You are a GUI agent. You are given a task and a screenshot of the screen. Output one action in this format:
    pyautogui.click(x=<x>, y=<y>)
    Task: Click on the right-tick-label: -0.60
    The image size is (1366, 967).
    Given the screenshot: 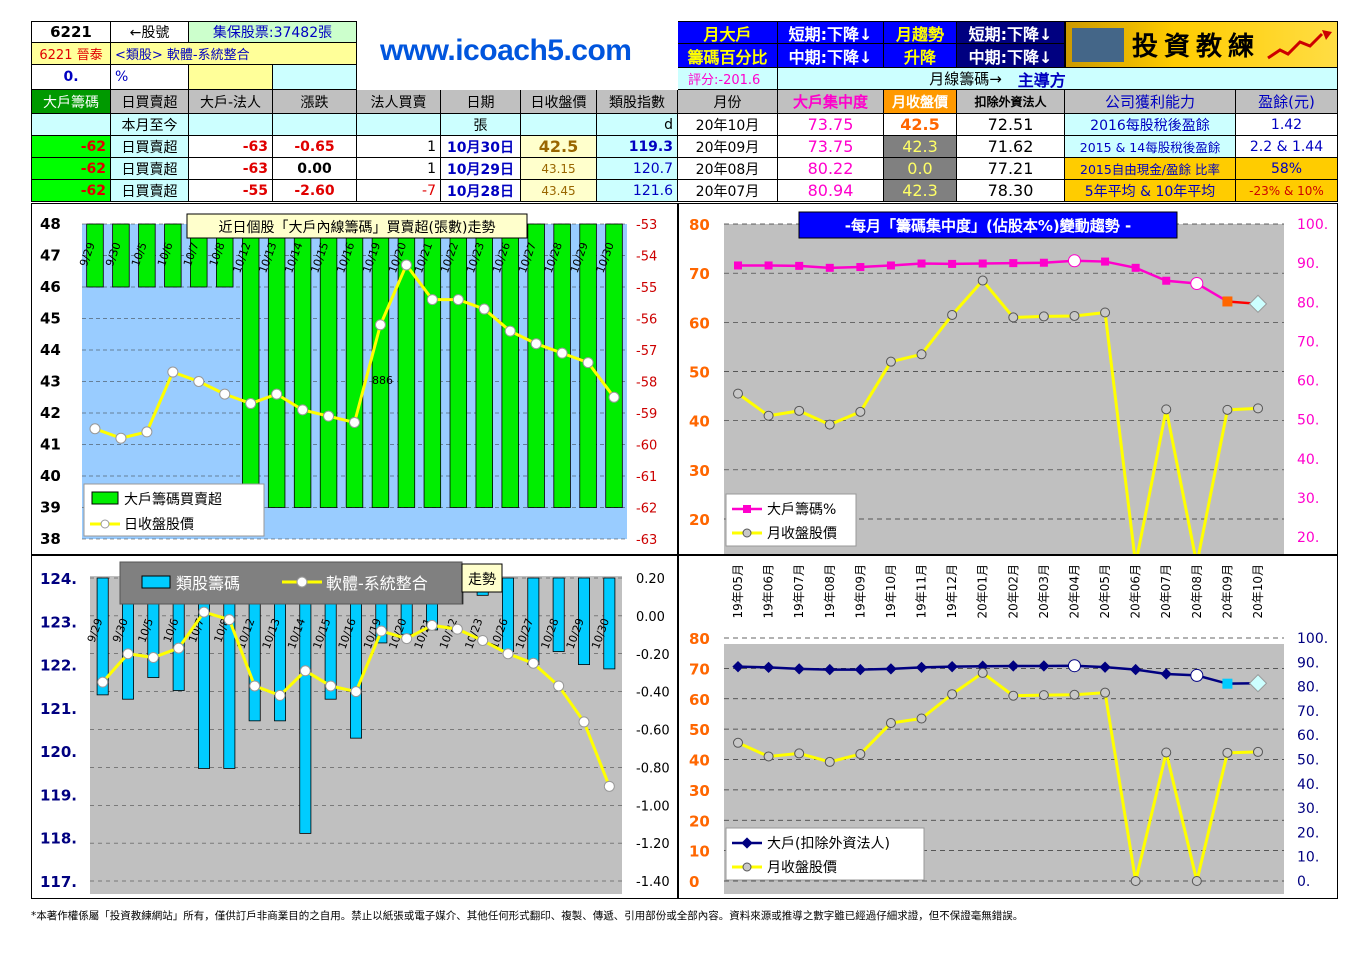 What is the action you would take?
    pyautogui.click(x=653, y=731)
    